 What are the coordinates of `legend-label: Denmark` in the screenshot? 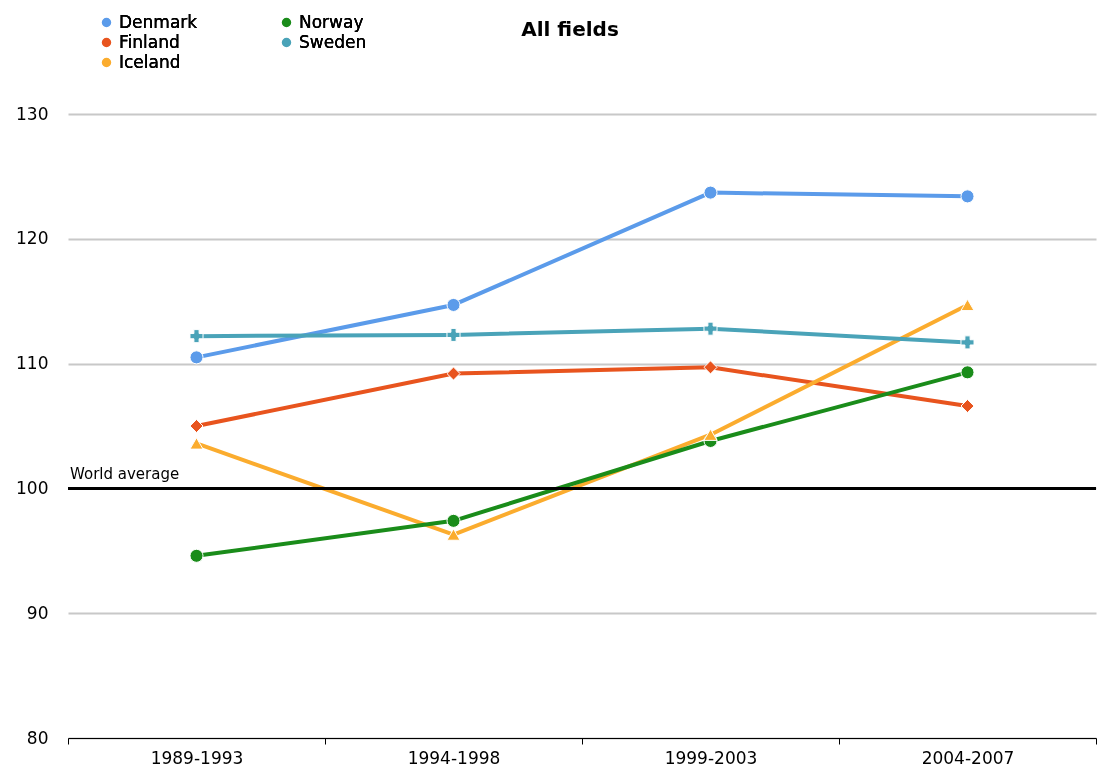 It's located at (158, 21).